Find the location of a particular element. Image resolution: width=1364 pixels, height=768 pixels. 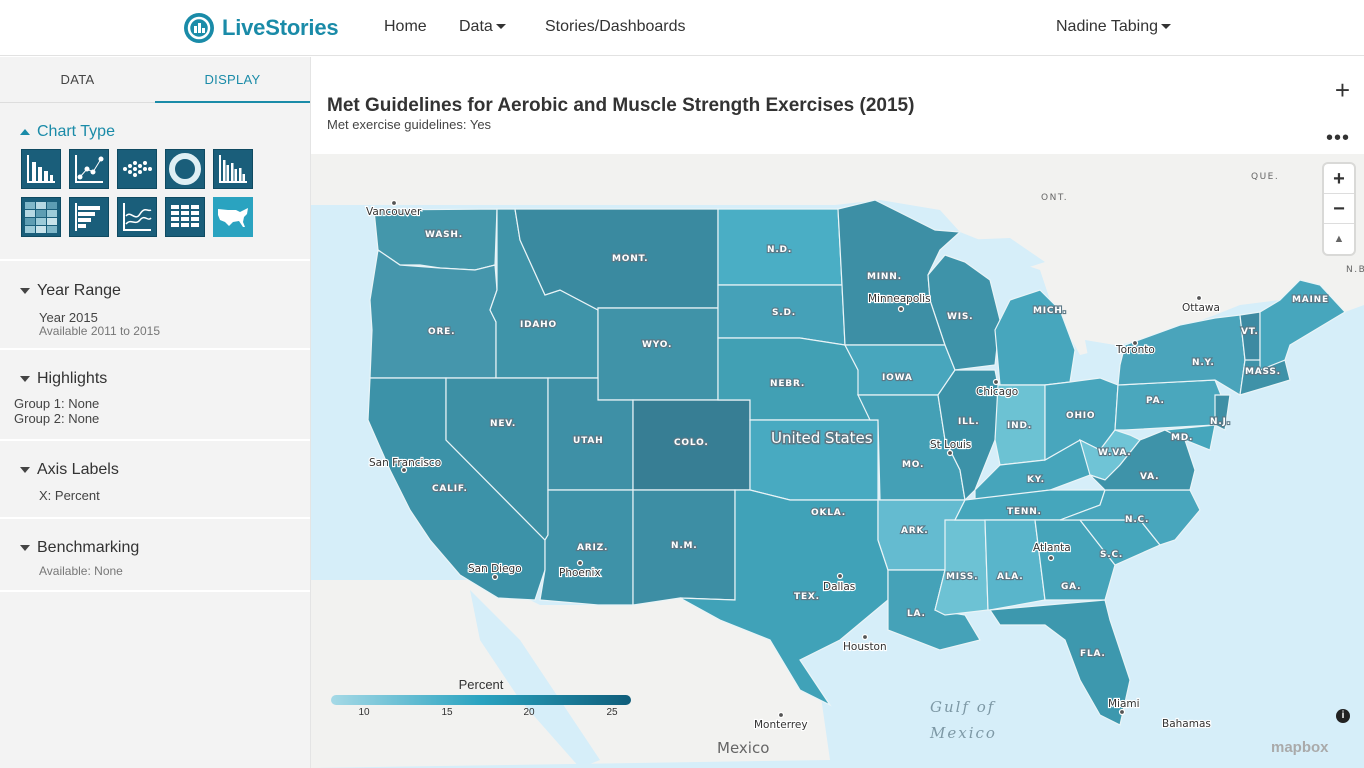

zoom-in-button: + is located at coordinates (1339, 179).